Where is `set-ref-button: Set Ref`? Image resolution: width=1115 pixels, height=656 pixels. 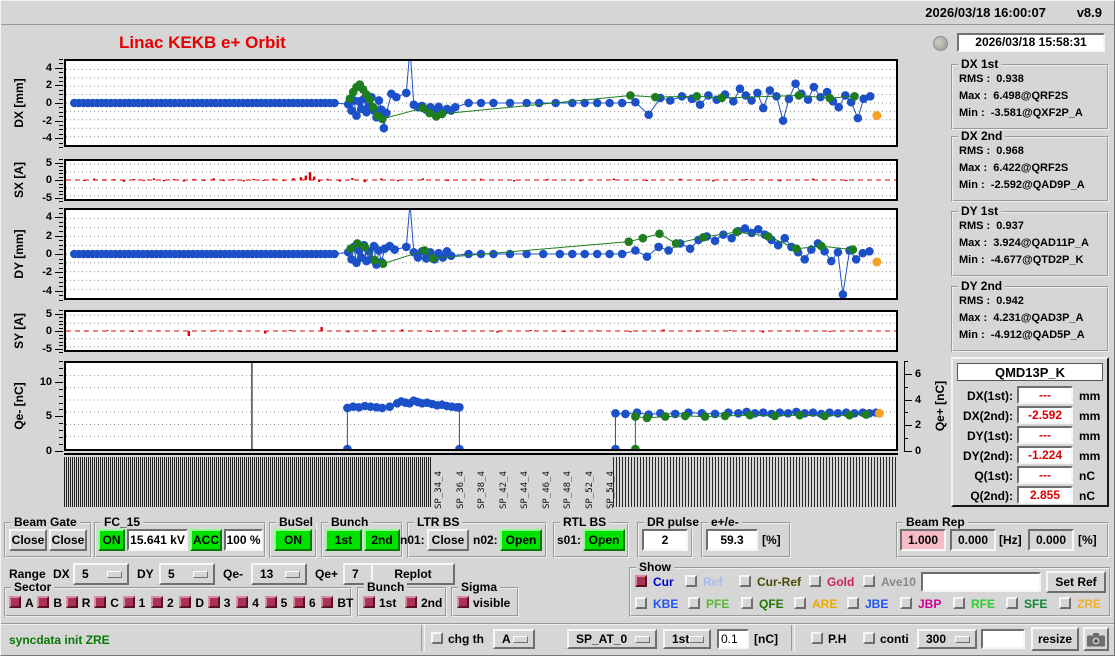
set-ref-button: Set Ref is located at coordinates (1076, 582).